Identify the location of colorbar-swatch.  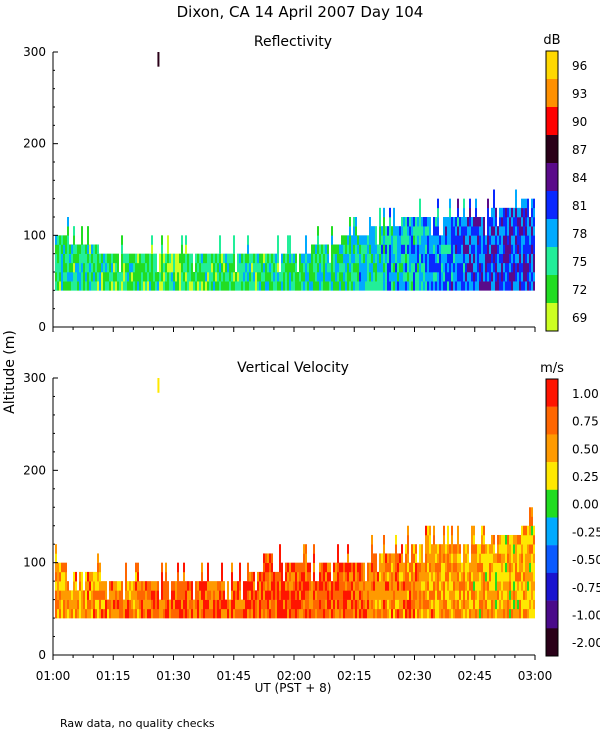
(552, 614).